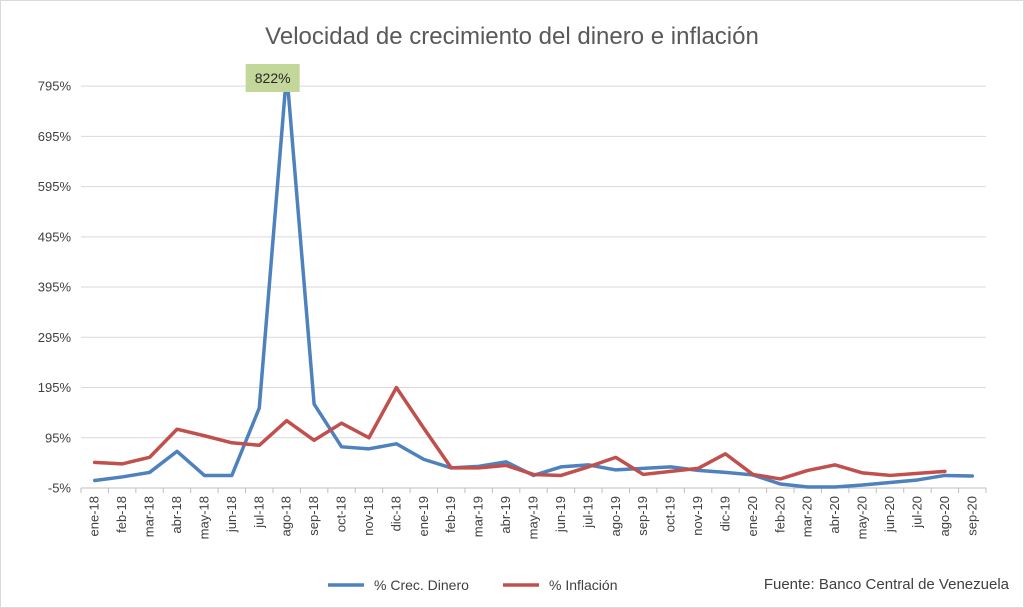 The height and width of the screenshot is (608, 1024). Describe the element at coordinates (176, 515) in the screenshot. I see `x-tick-label: abr-18` at that location.